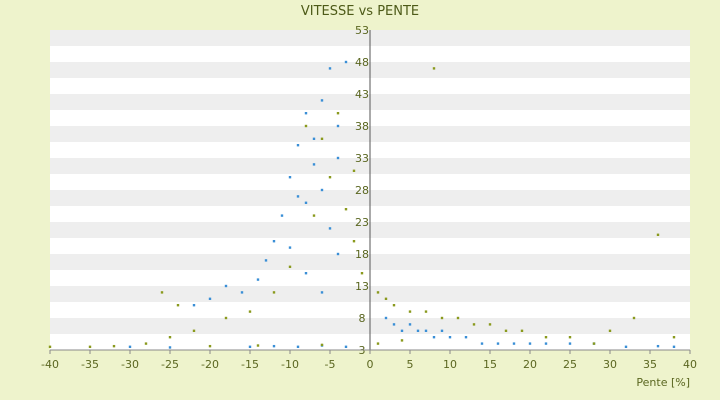 The image size is (720, 400). I want to click on y-tick-label: 33, so click(362, 158).